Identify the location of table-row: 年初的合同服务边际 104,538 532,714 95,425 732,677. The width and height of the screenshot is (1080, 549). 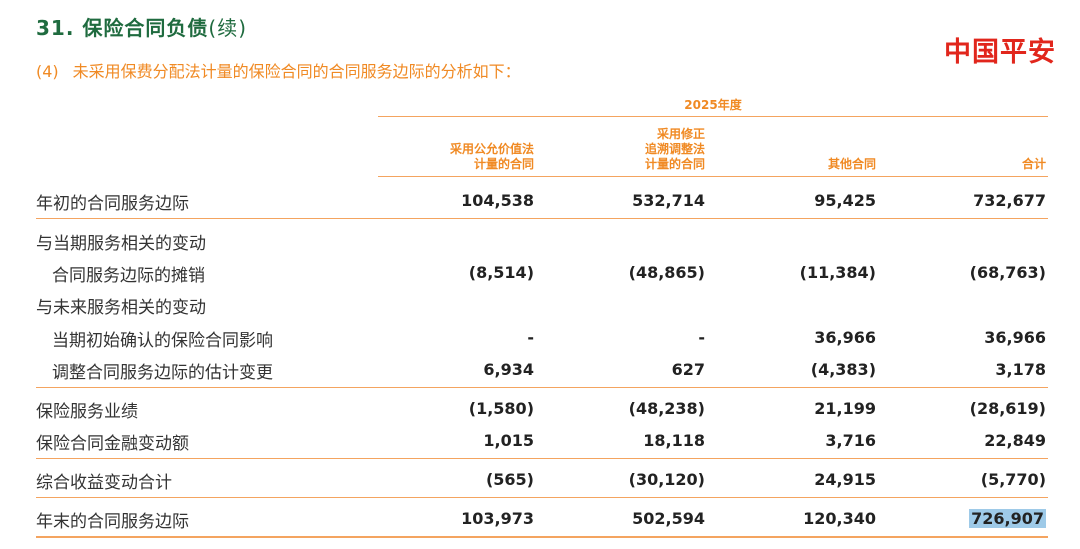
(542, 201).